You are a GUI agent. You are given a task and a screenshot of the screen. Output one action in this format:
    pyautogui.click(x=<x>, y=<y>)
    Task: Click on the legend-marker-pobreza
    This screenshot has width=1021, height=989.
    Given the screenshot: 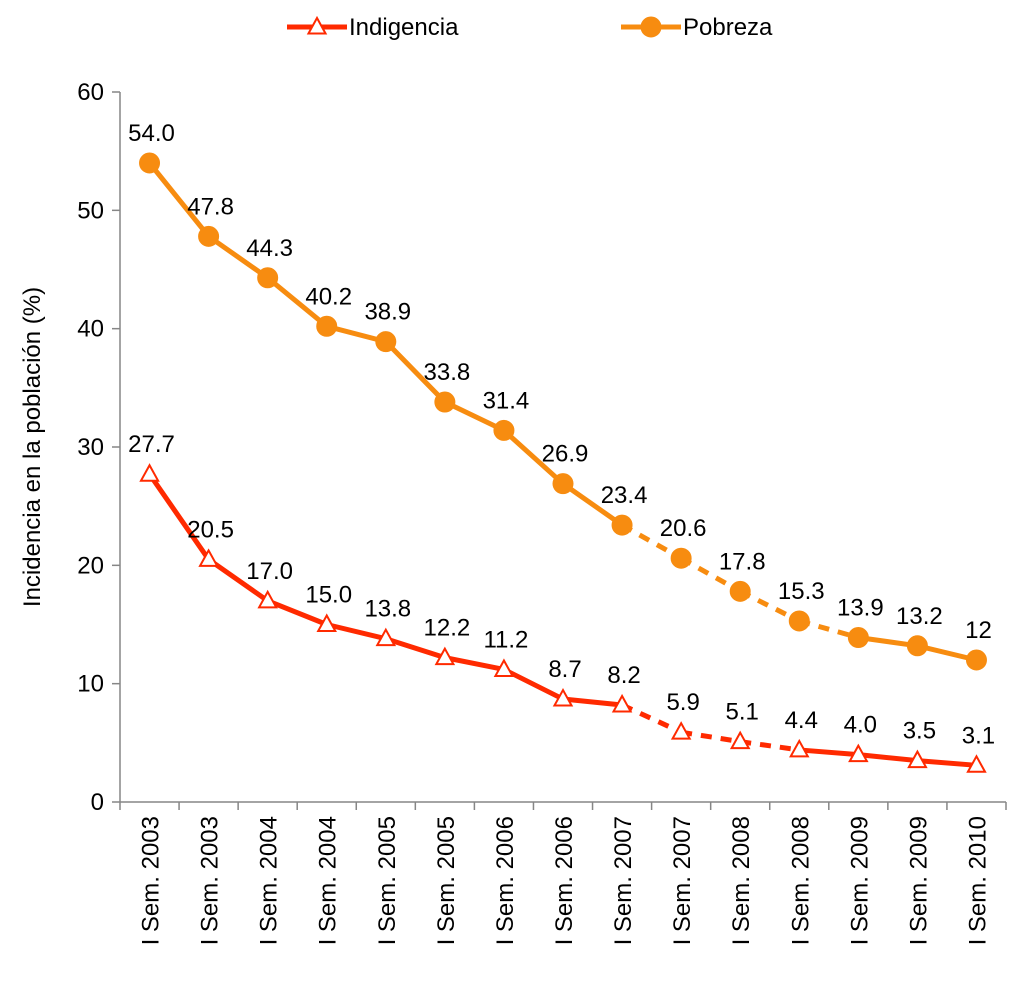 What is the action you would take?
    pyautogui.click(x=651, y=27)
    